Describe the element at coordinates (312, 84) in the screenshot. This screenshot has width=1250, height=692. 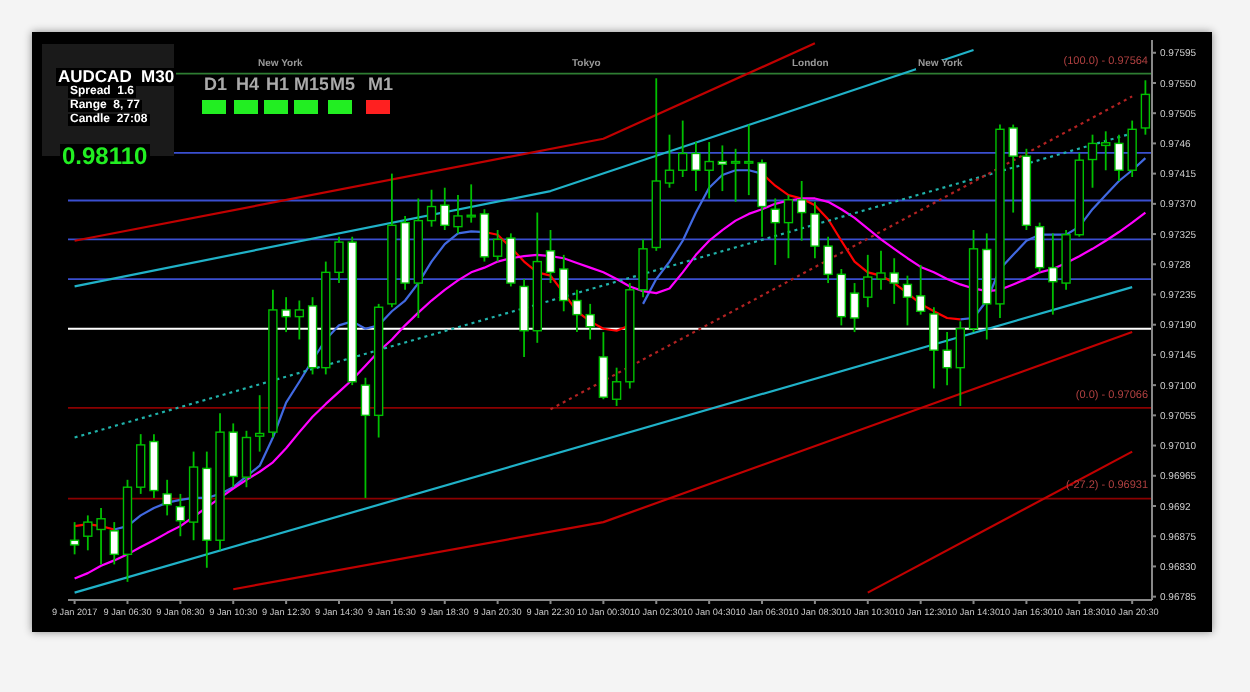
I see `annotation: M15` at that location.